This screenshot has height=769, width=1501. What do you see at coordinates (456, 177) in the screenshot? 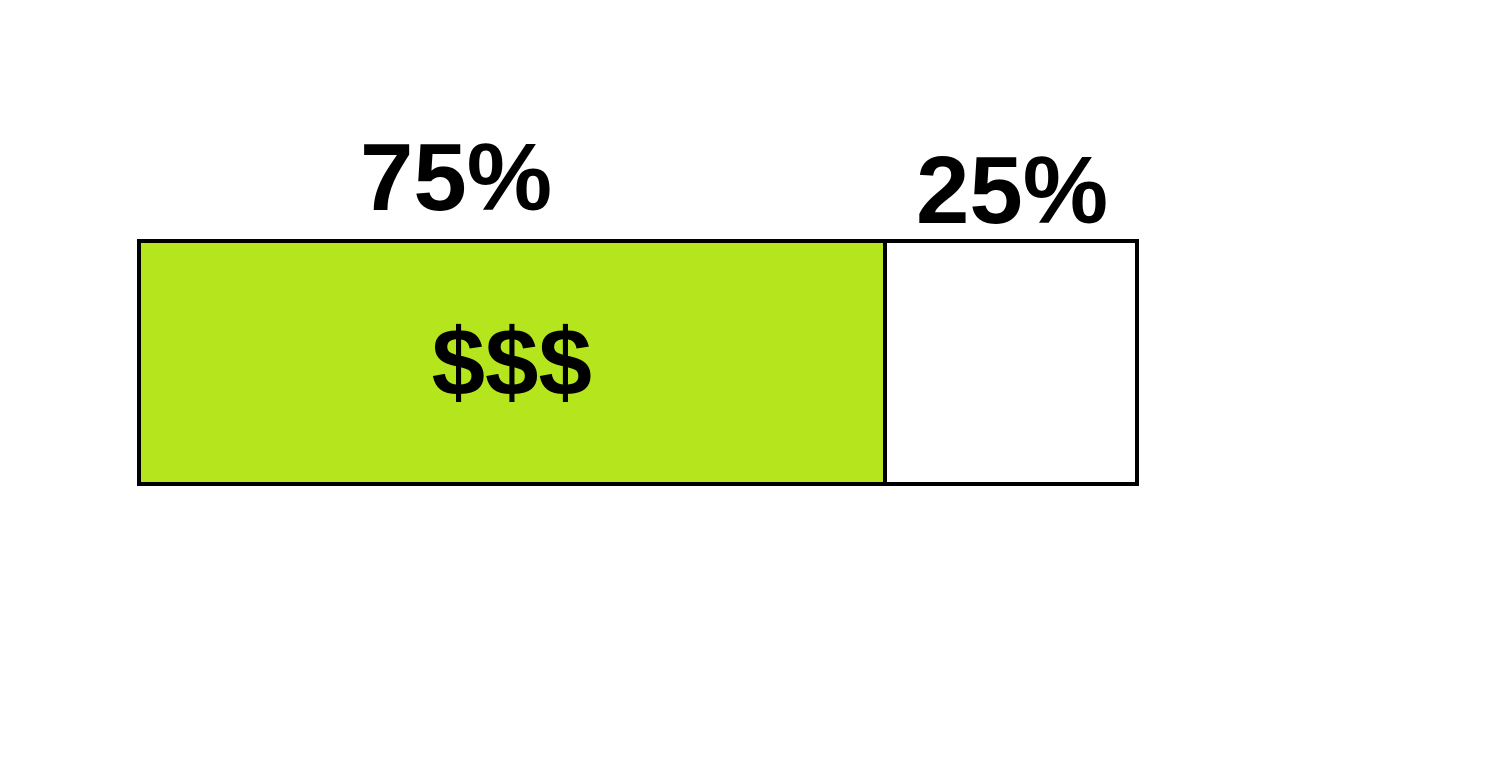
I see `segment-percent-label-filled: 75%` at bounding box center [456, 177].